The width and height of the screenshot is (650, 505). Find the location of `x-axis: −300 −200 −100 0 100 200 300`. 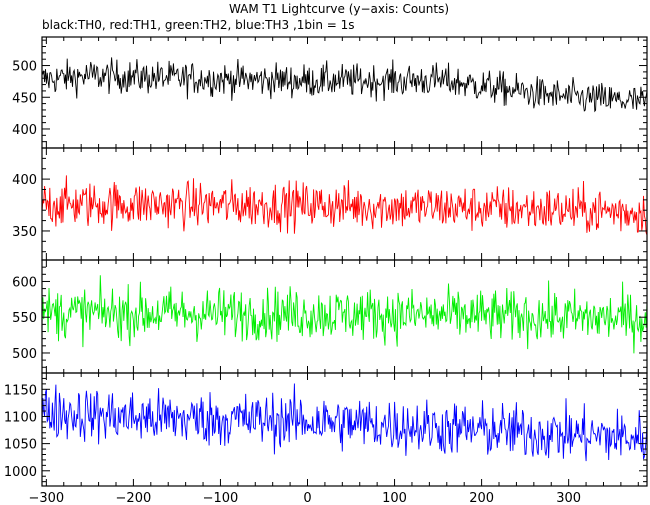

x-axis: −300 −200 −100 0 100 200 300 is located at coordinates (304, 498).